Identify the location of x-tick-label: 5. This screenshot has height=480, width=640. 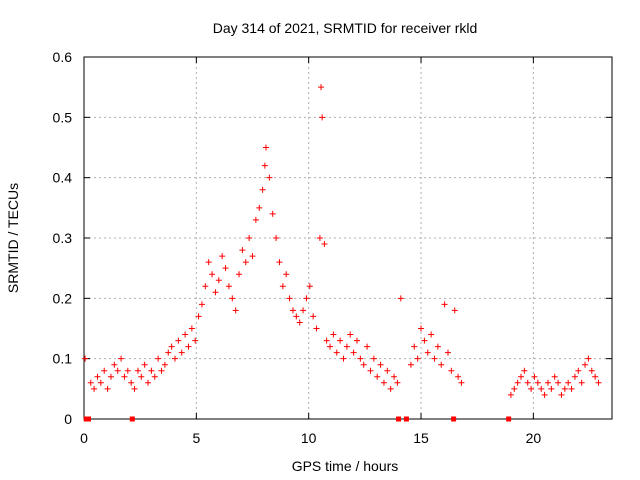
(196, 438).